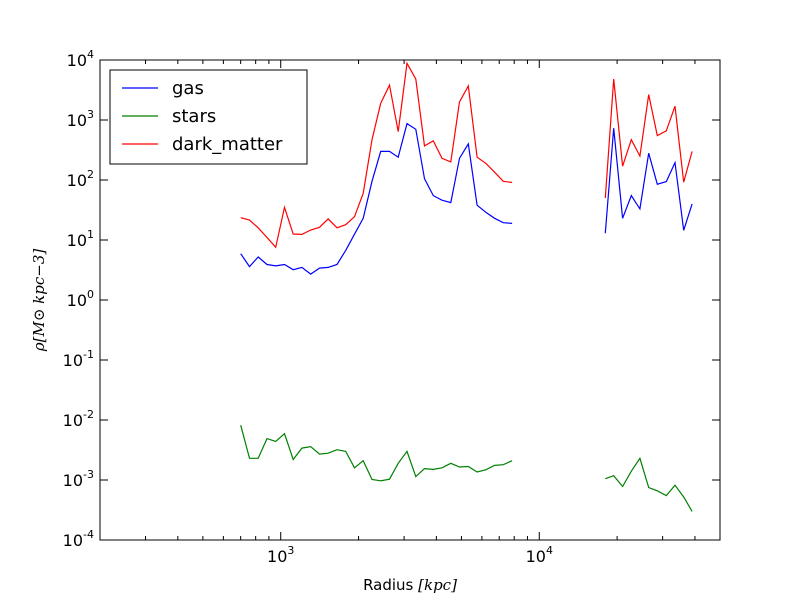  Describe the element at coordinates (194, 116) in the screenshot. I see `legend-label-stars: stars` at that location.